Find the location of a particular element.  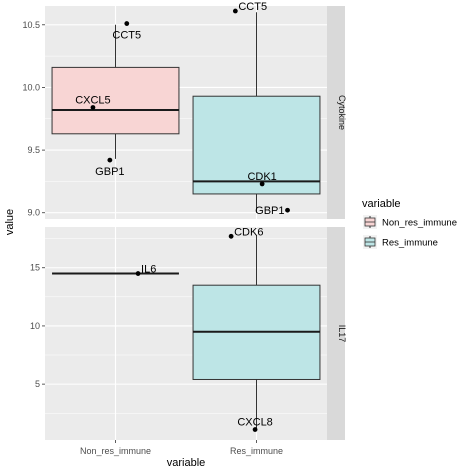

point-label-cdk6: CDK6 is located at coordinates (248, 232).